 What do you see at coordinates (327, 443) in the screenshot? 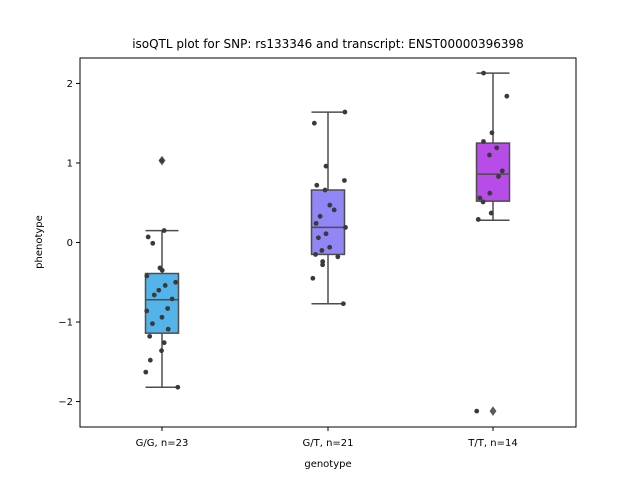
I see `x-tick-label: G/T, n=21` at bounding box center [327, 443].